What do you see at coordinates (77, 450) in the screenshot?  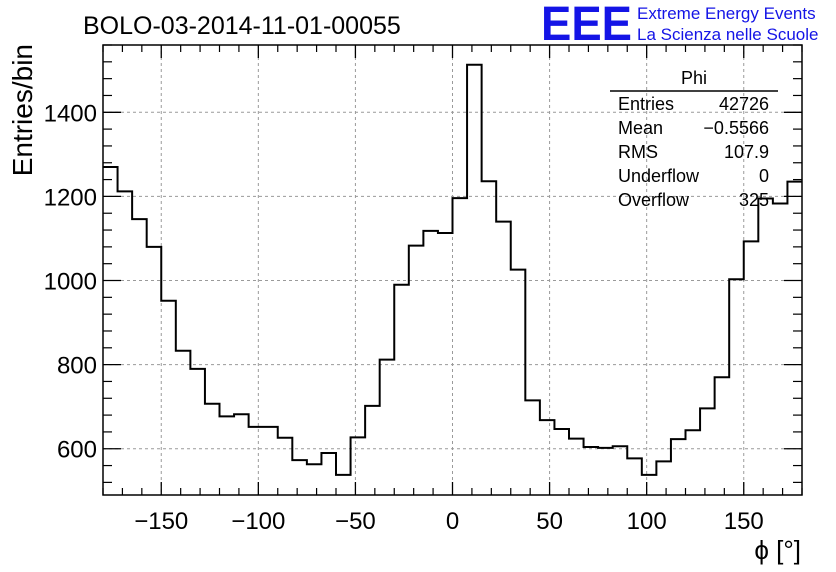 I see `y-tick-label: 600` at bounding box center [77, 450].